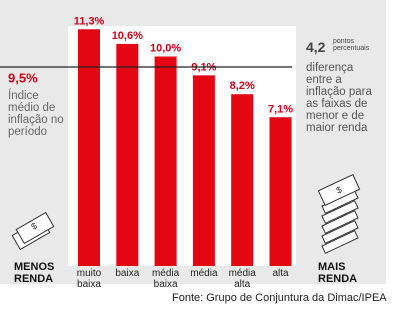 The image size is (396, 315). I want to click on annotation-unit: pontos percentuais, so click(351, 45).